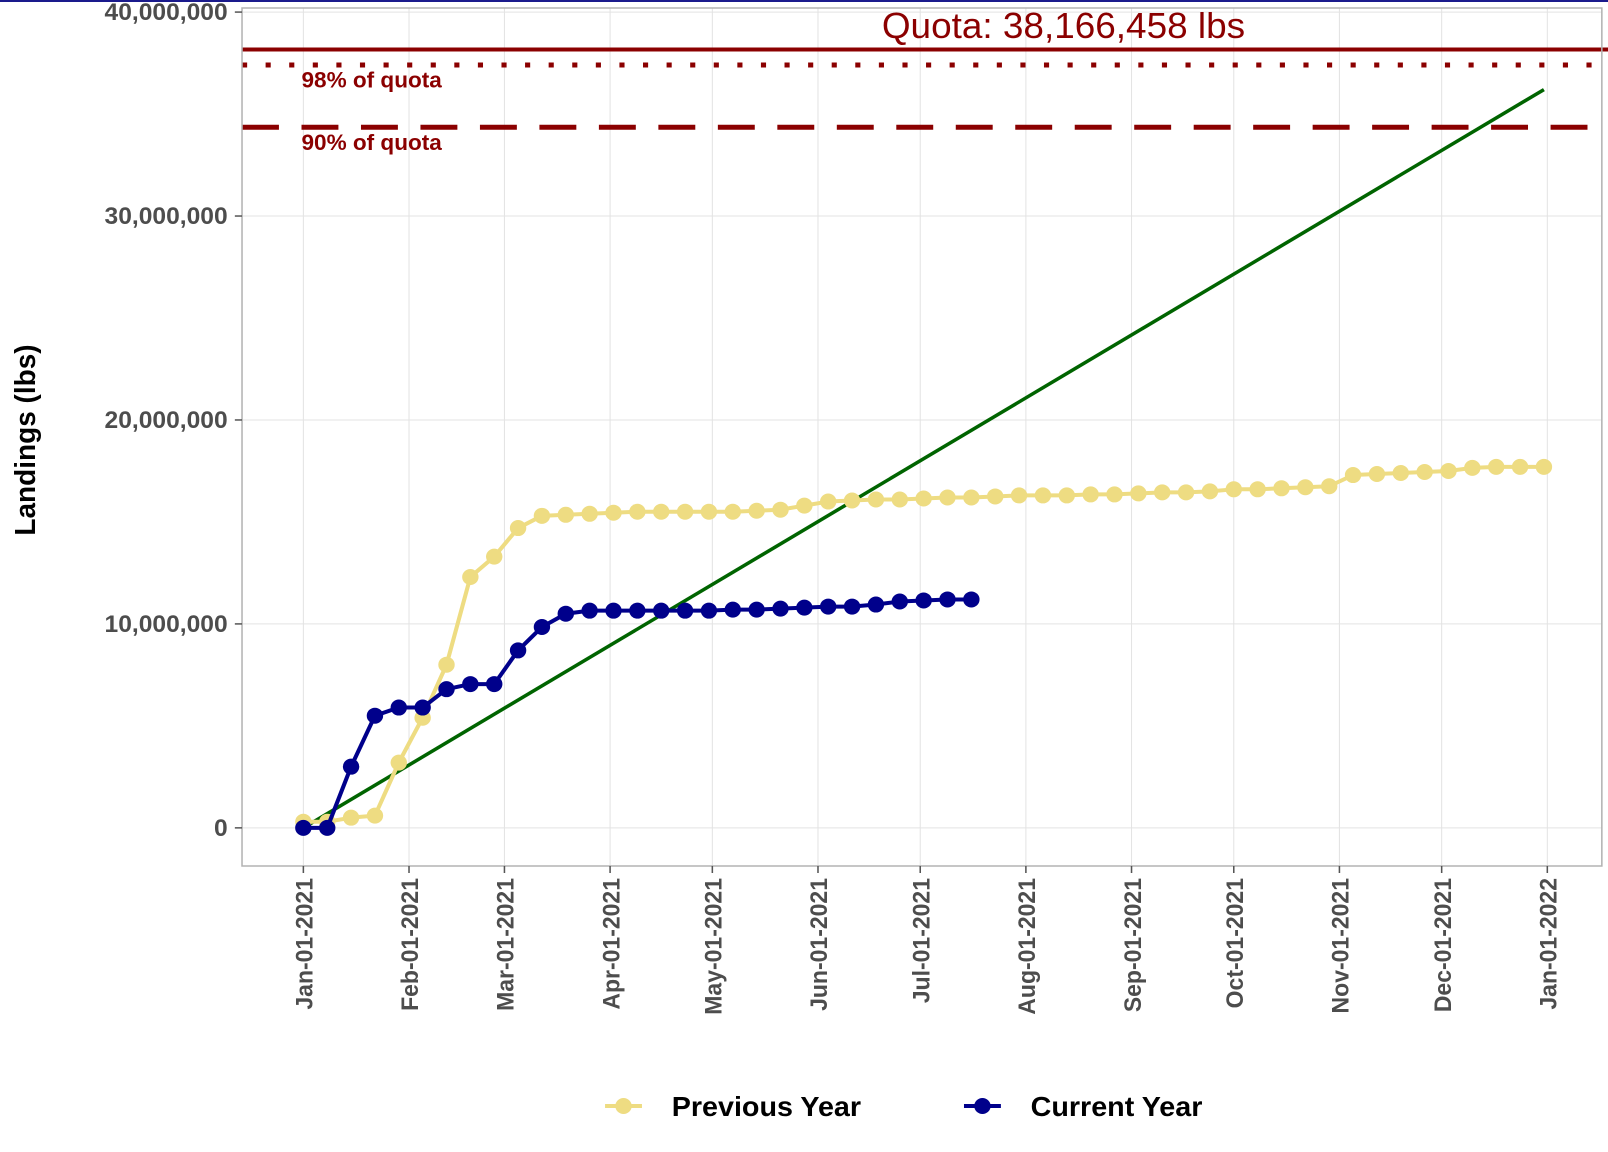 This screenshot has height=1152, width=1608. I want to click on legend-label: Current Year, so click(1117, 1107).